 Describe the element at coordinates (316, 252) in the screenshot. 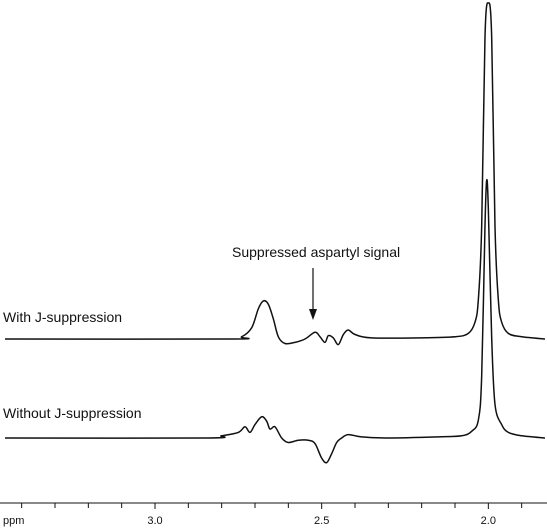

I see `annotation-suppressed-aspartyl-signal: Suppressed aspartyl signal` at that location.